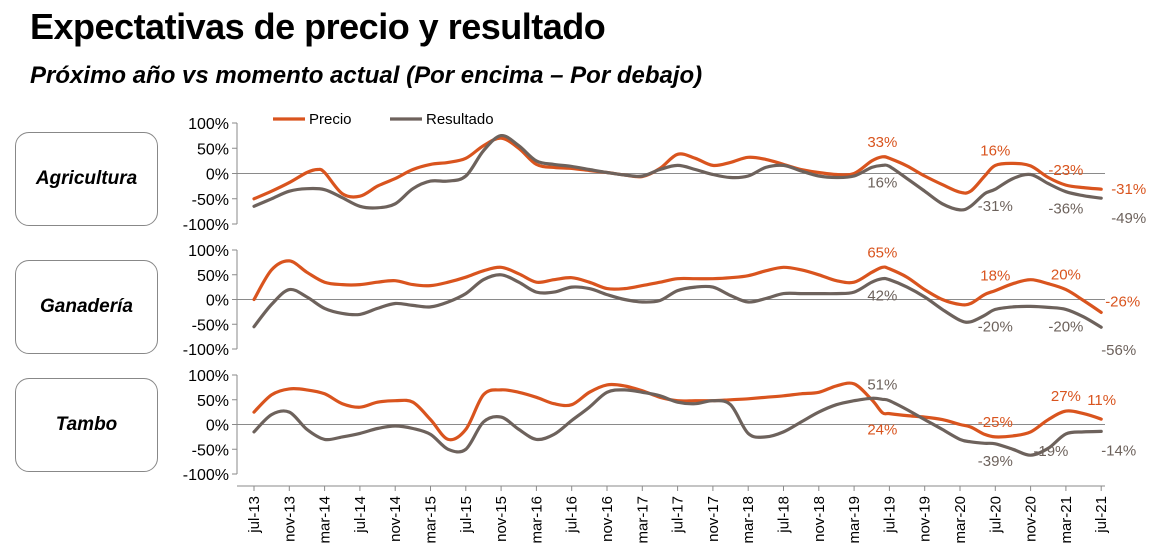 The image size is (1153, 559). Describe the element at coordinates (254, 515) in the screenshot. I see `x-tick-label: jul-13` at that location.